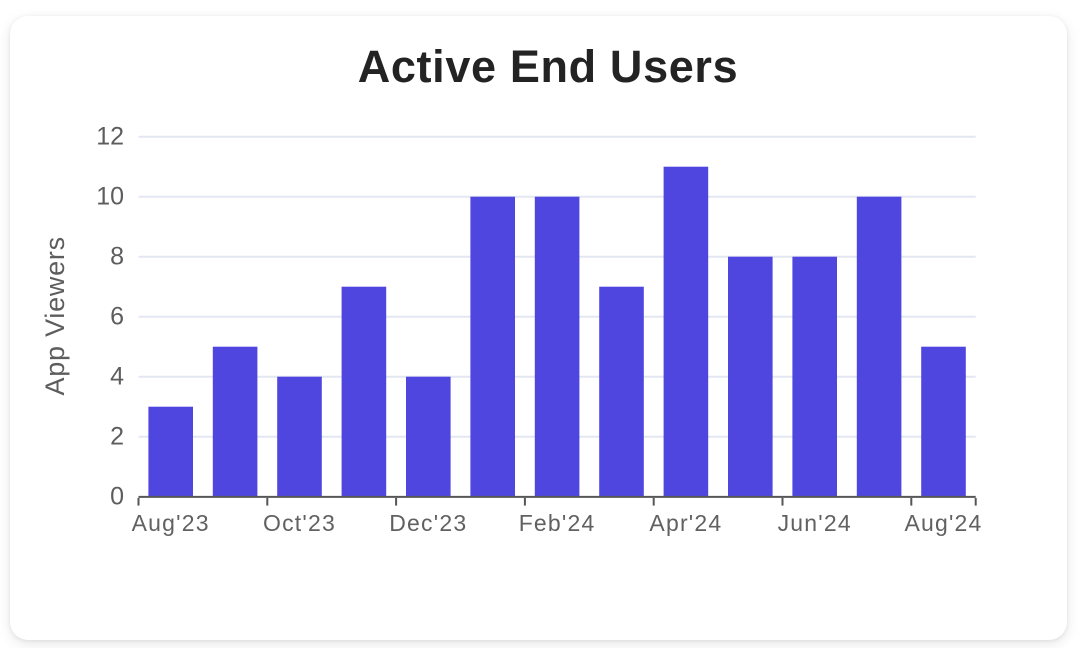  Describe the element at coordinates (548, 66) in the screenshot. I see `svg-text: Active End Users` at that location.